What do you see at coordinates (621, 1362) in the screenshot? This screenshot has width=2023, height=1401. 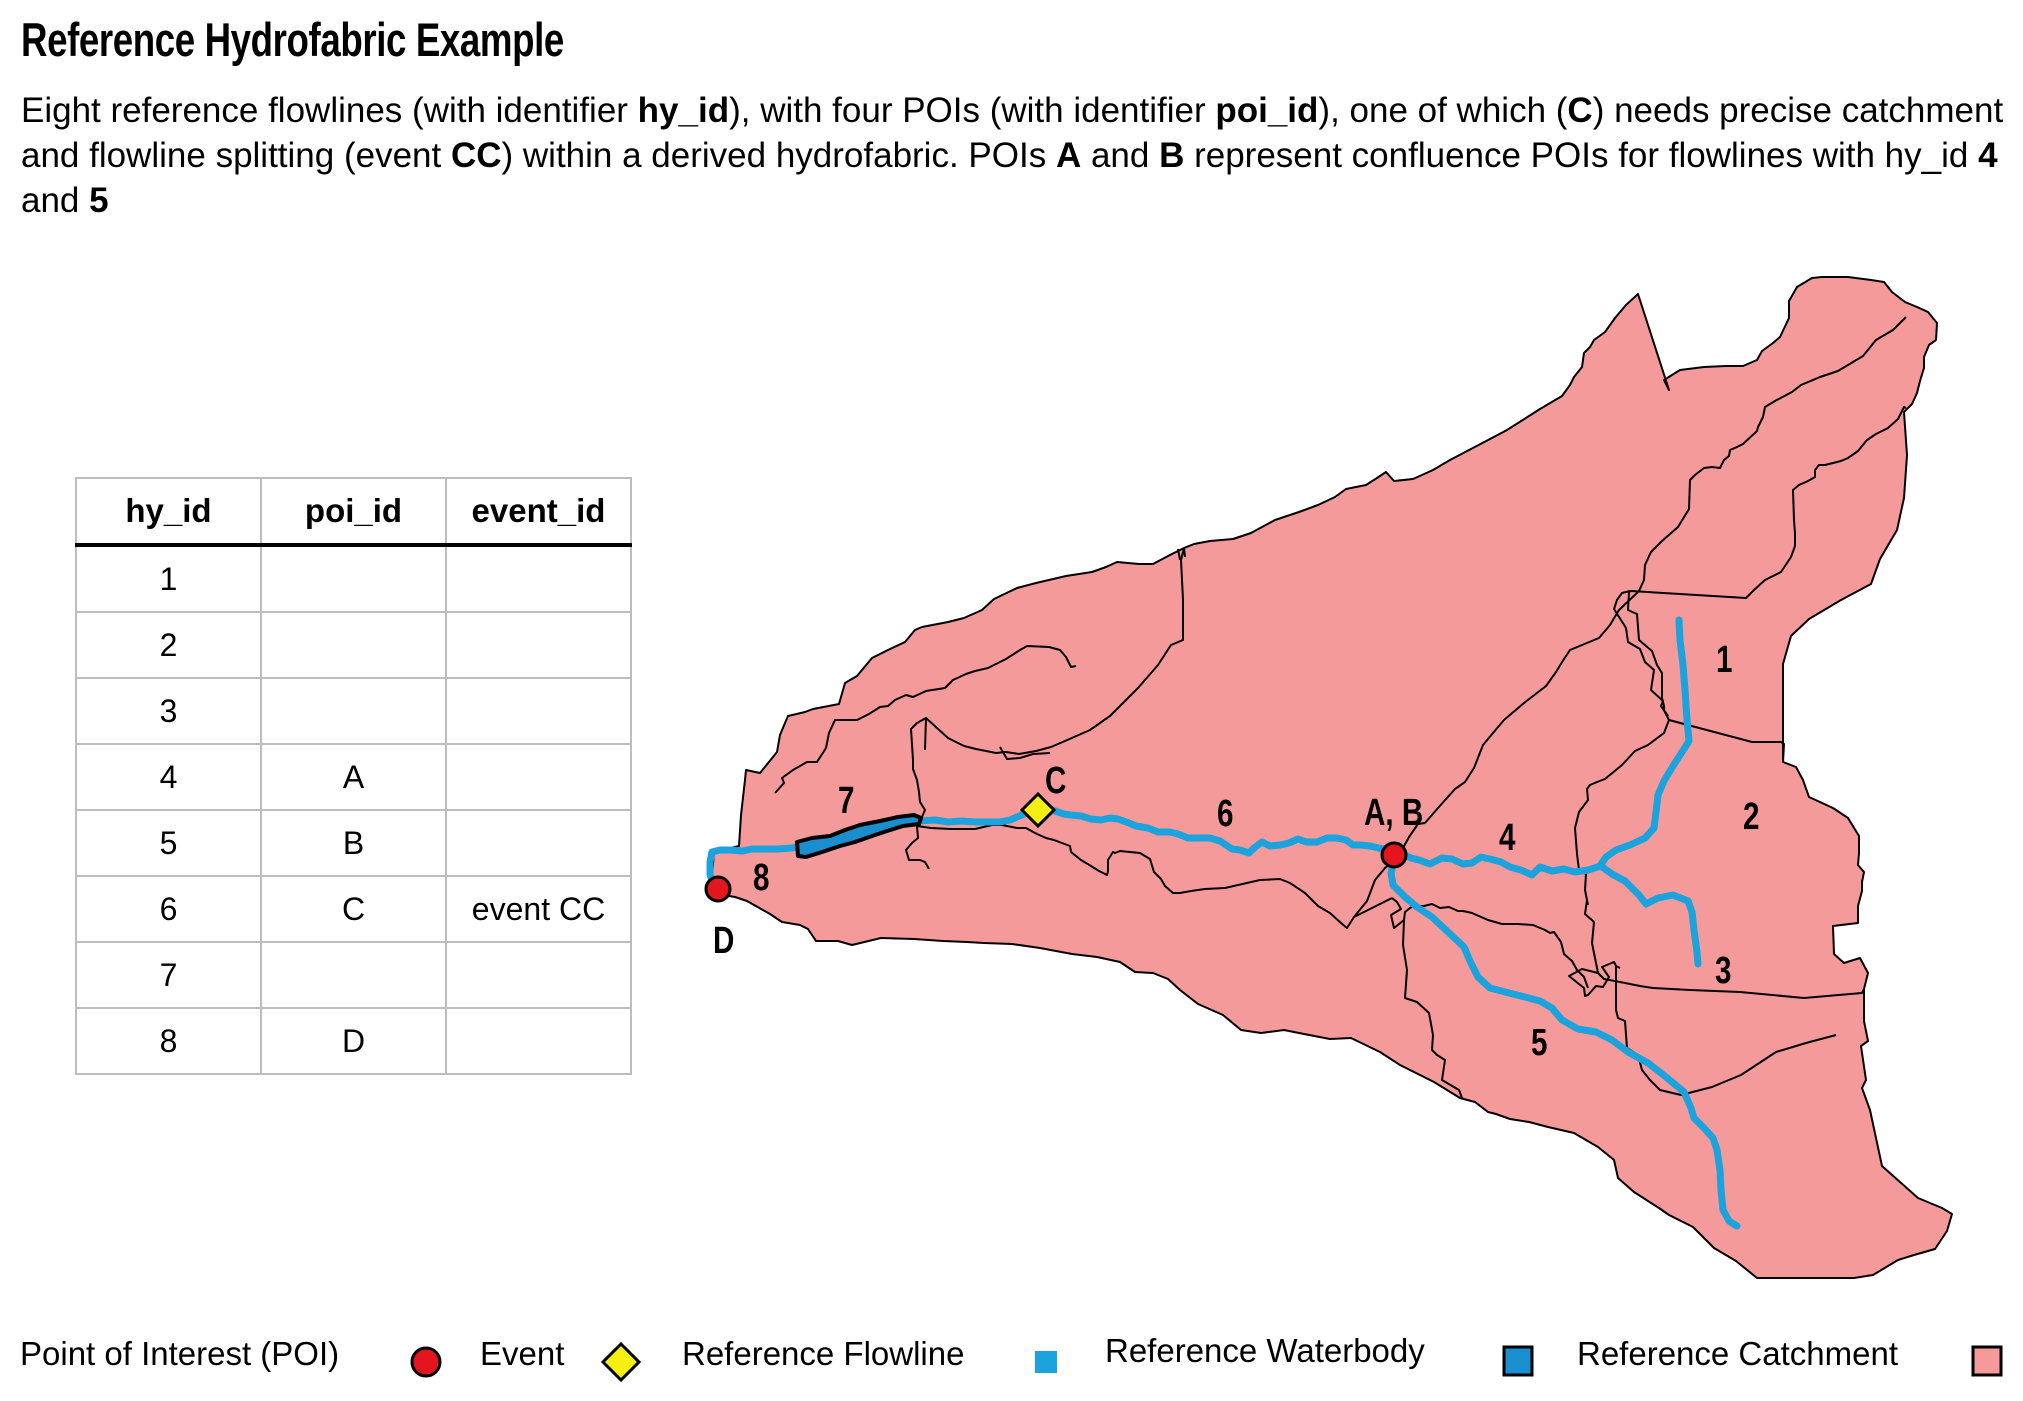 I see `event-legend-icon` at bounding box center [621, 1362].